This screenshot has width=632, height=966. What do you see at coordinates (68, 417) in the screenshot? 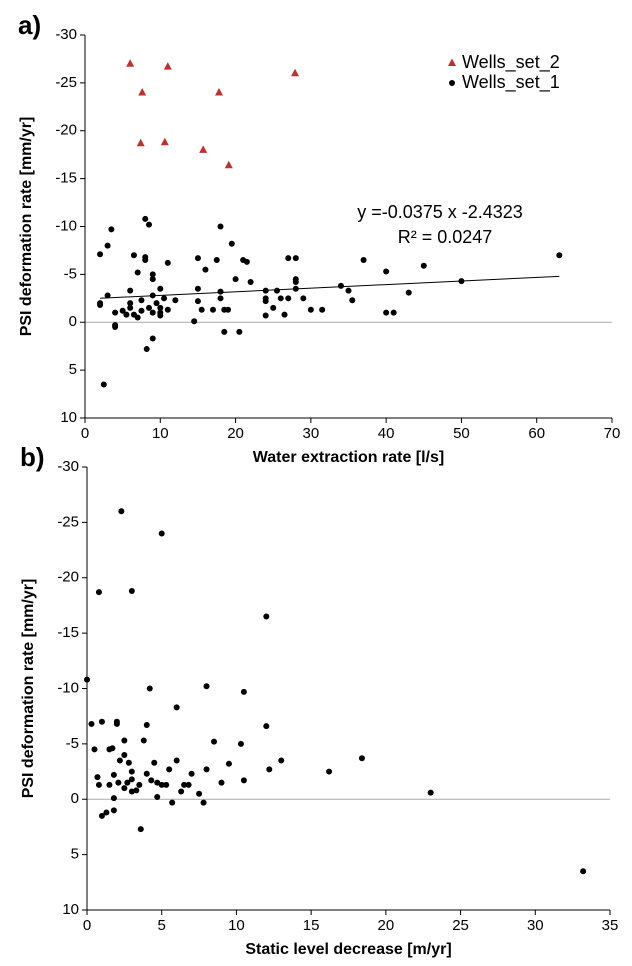
I see `y-tick-label: 10` at bounding box center [68, 417].